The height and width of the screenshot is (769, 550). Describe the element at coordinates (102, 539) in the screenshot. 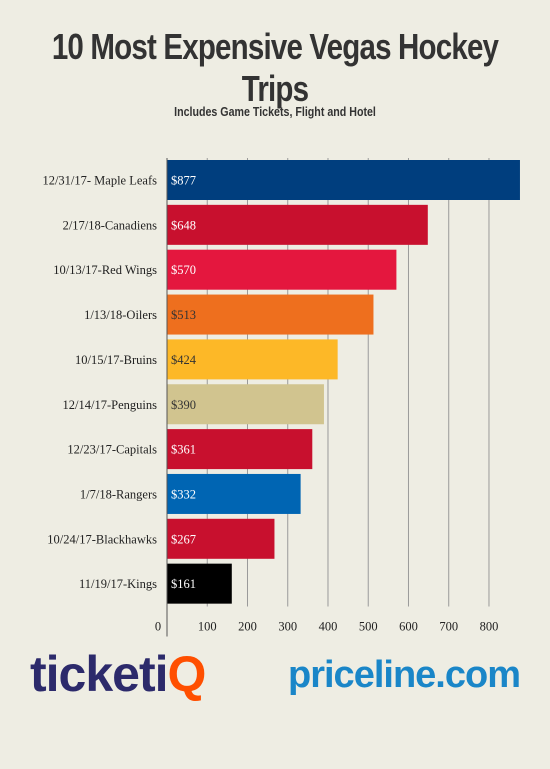

I see `category-label: 10/24/17-Blackhawks` at that location.